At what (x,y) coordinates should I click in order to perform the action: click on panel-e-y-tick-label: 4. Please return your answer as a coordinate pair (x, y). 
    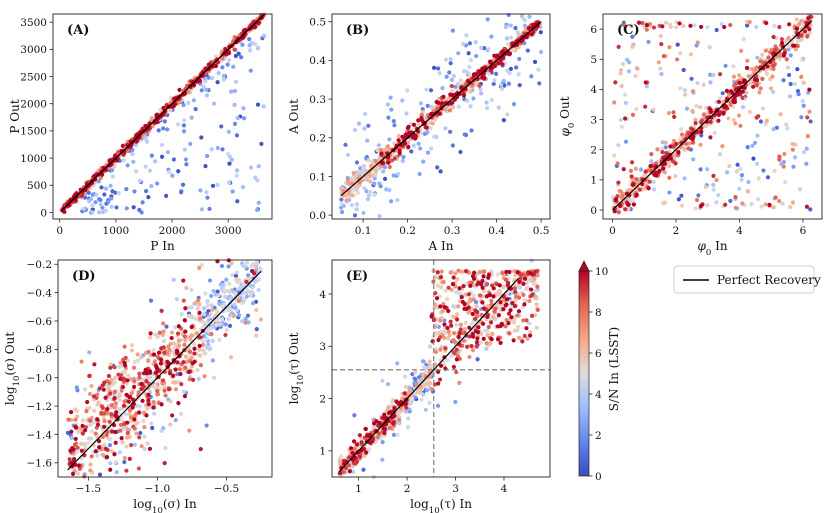
    Looking at the image, I should click on (322, 295).